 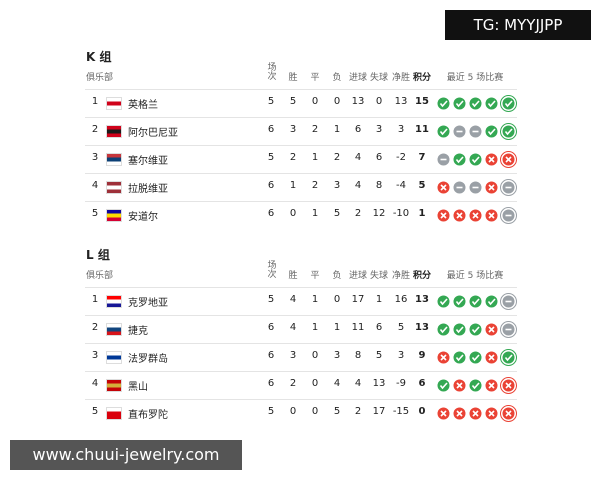 I want to click on column-header: 进球, so click(x=358, y=78).